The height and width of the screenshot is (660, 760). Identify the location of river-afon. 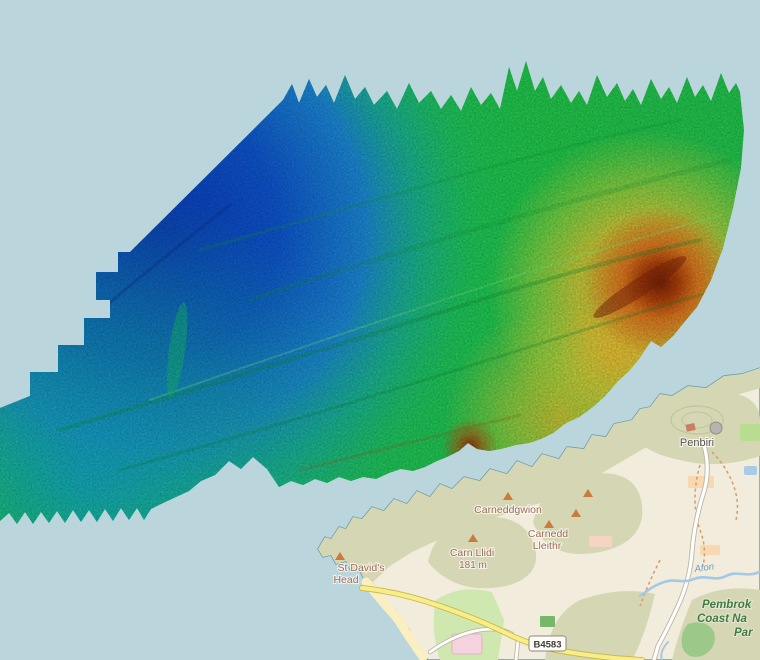
(699, 584).